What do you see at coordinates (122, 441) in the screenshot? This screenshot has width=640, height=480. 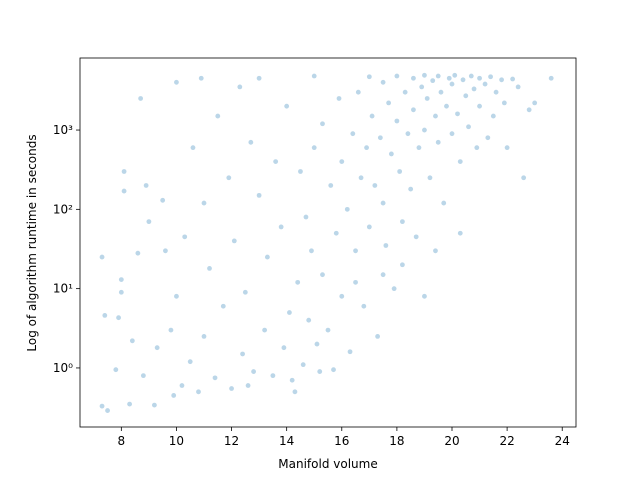 I see `x-tick-label: 8` at bounding box center [122, 441].